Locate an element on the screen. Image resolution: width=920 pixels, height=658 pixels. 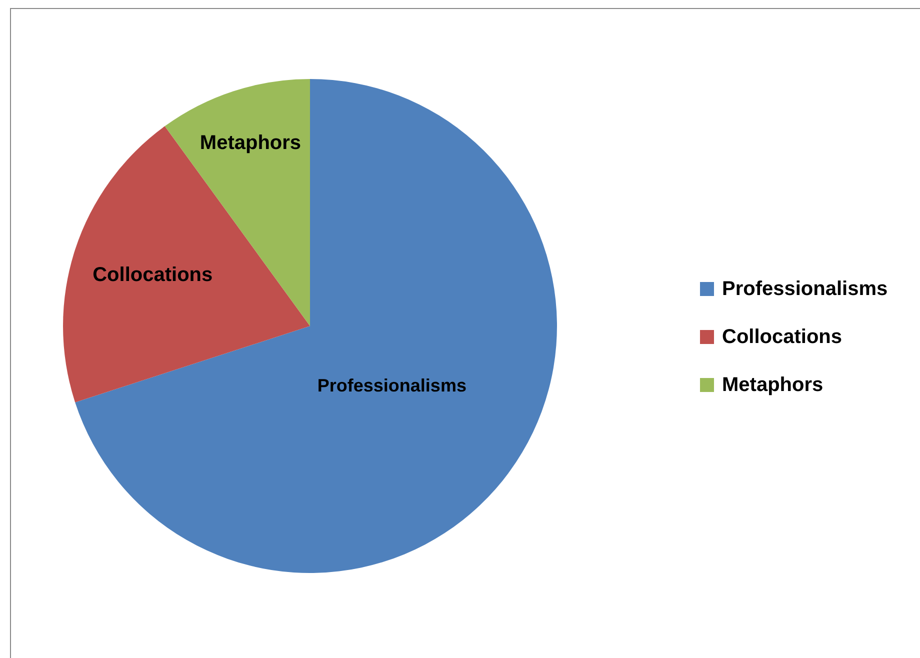
pie-slice is located at coordinates (186, 264).